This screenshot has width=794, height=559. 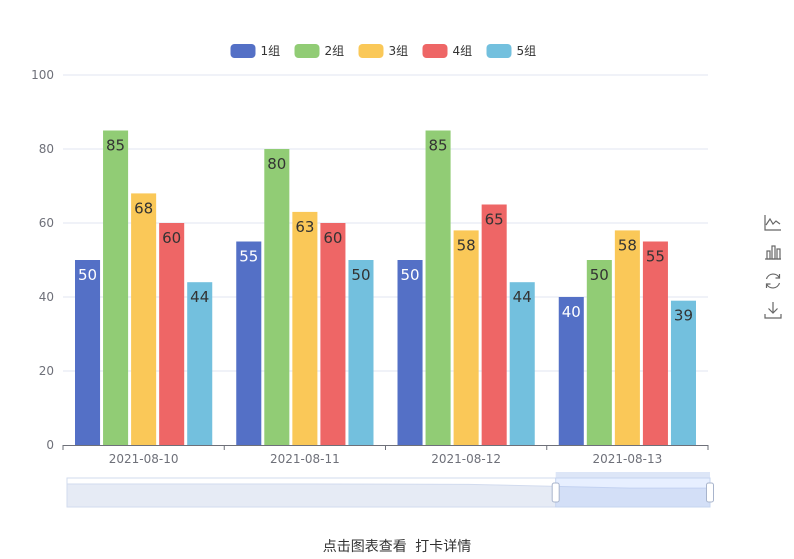 I want to click on x-tick-label: 2021-08-10, so click(x=144, y=459).